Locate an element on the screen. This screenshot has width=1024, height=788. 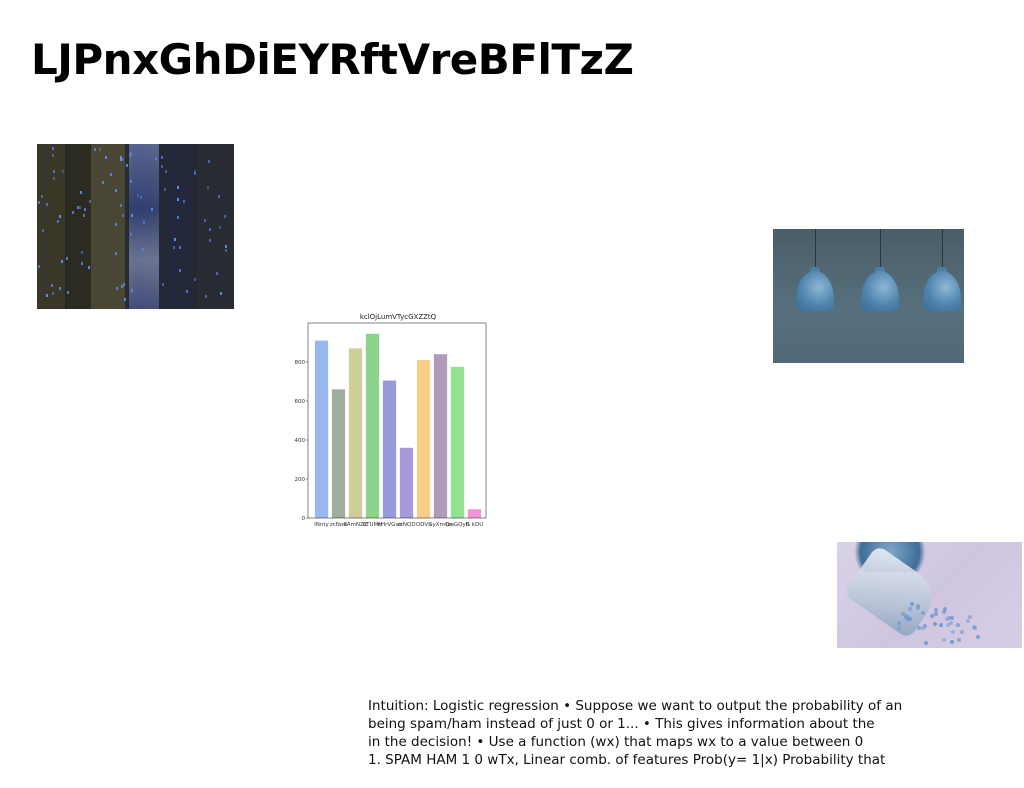
blue-pendant-lamps-photo is located at coordinates (868, 296).